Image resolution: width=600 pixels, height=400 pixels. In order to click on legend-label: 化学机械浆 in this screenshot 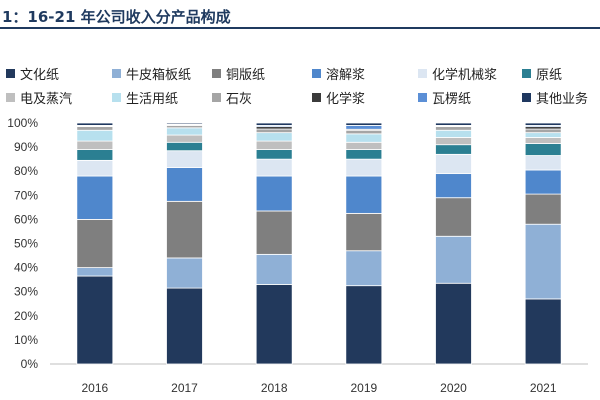, I will do `click(465, 75)`.